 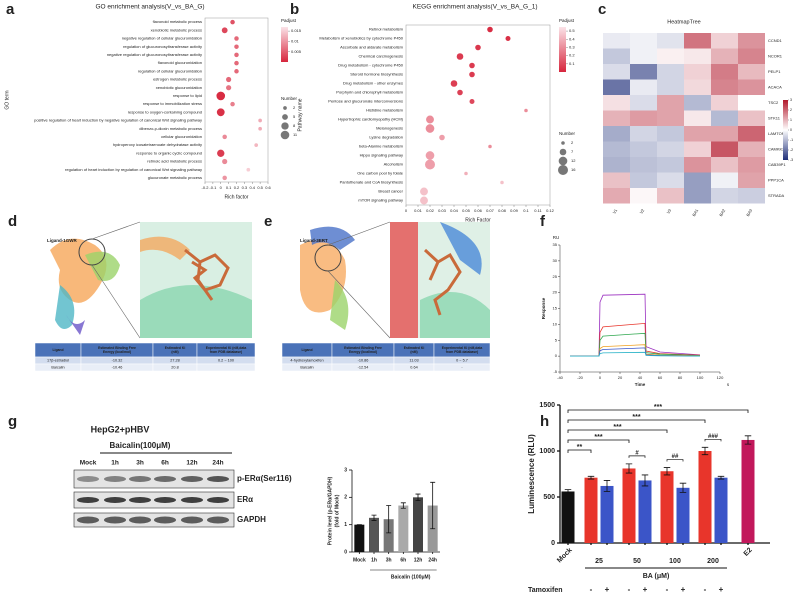 What do you see at coordinates (776, 195) in the screenshot?
I see `row-label: STRADA` at bounding box center [776, 195].